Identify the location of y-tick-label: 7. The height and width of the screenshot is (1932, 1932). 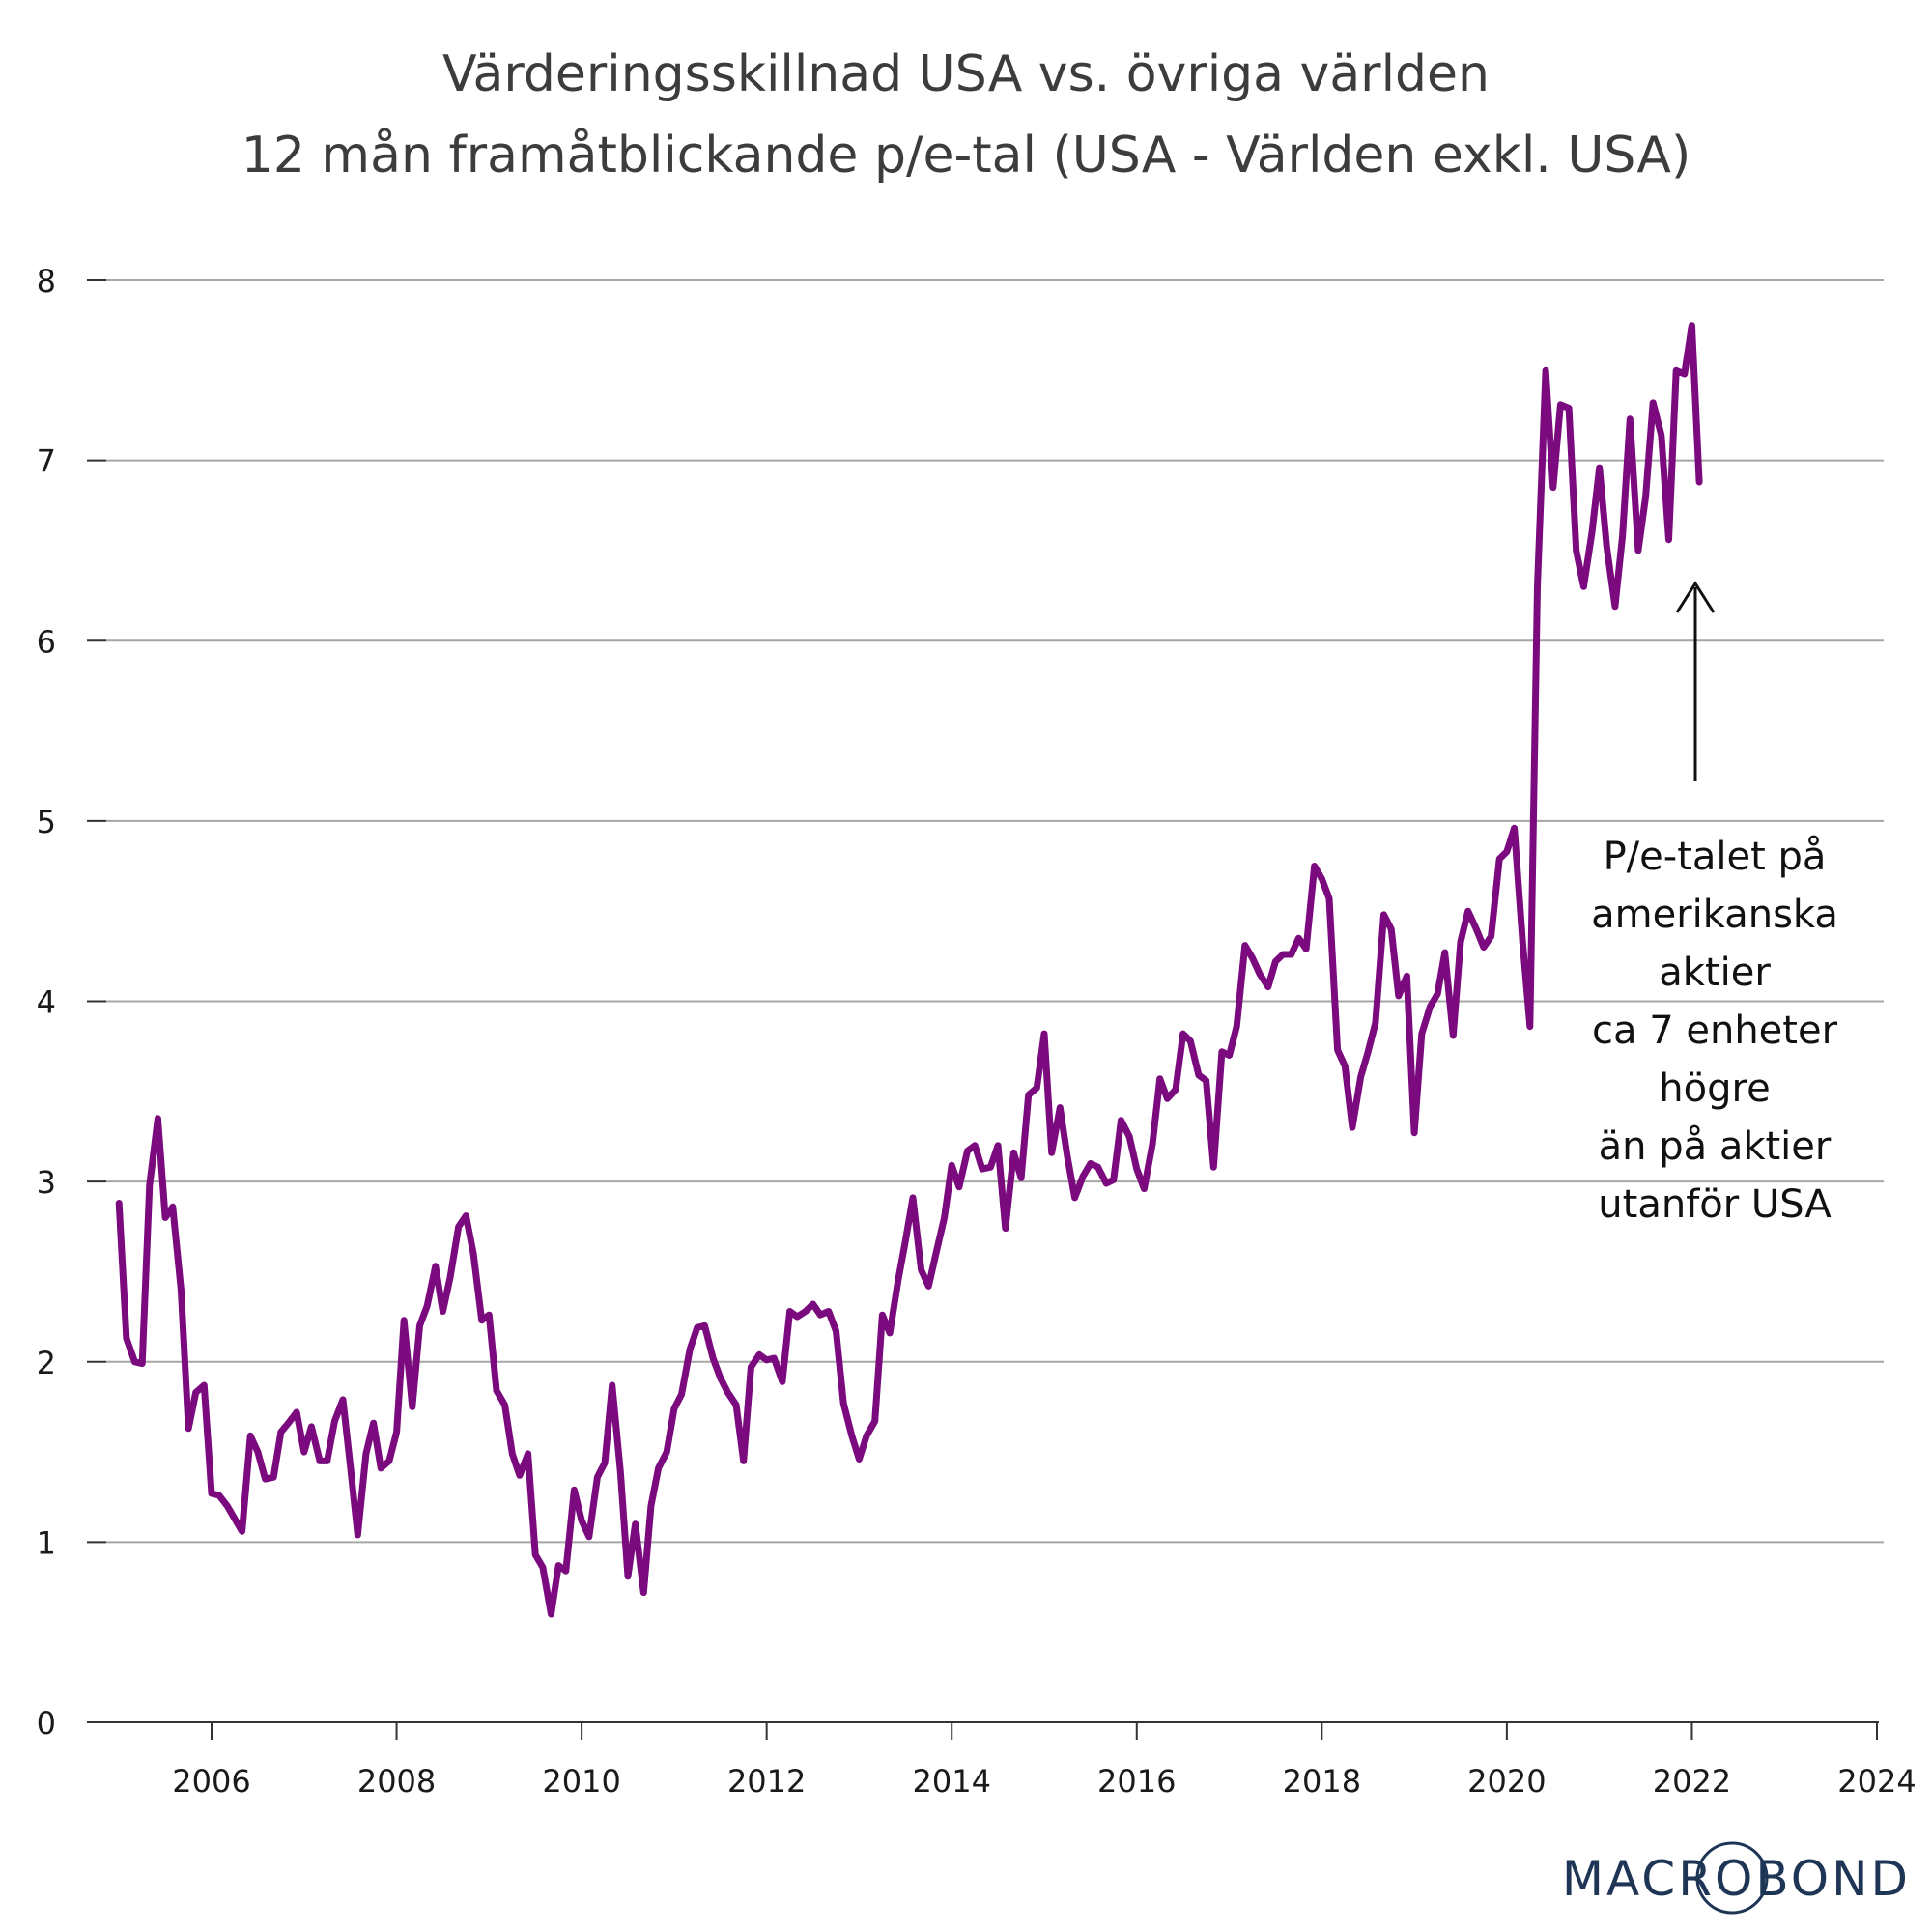
(46, 461).